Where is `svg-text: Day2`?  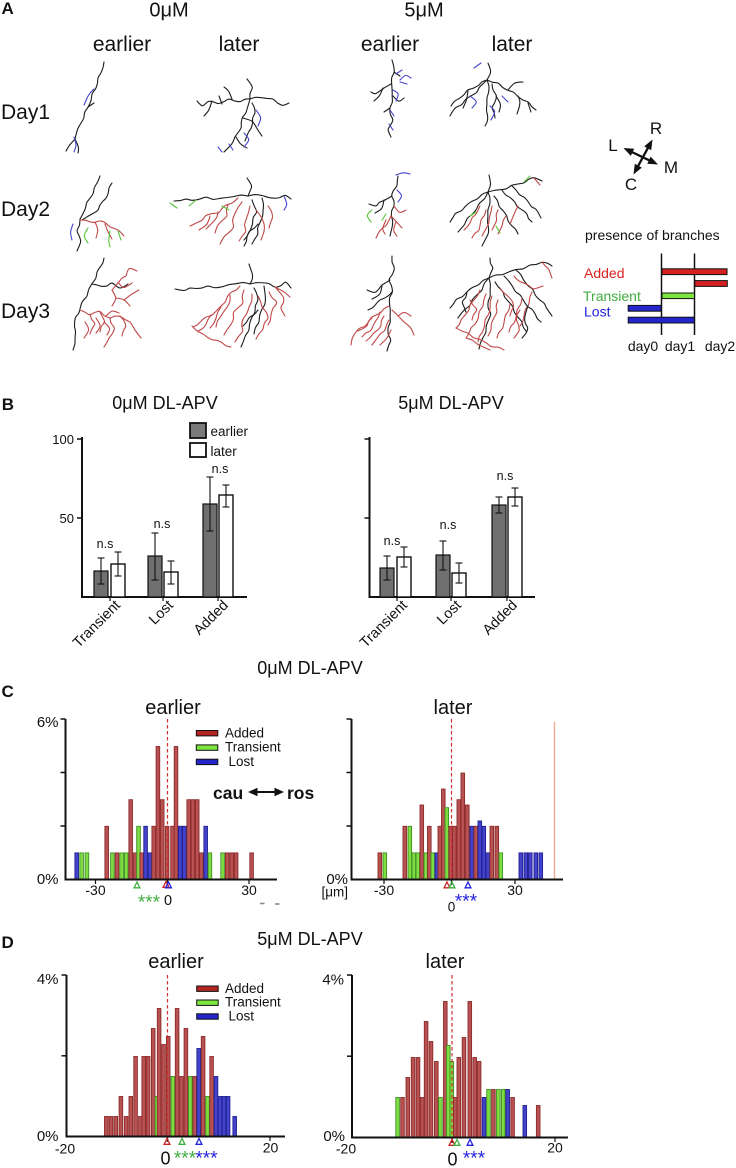
svg-text: Day2 is located at coordinates (25, 209).